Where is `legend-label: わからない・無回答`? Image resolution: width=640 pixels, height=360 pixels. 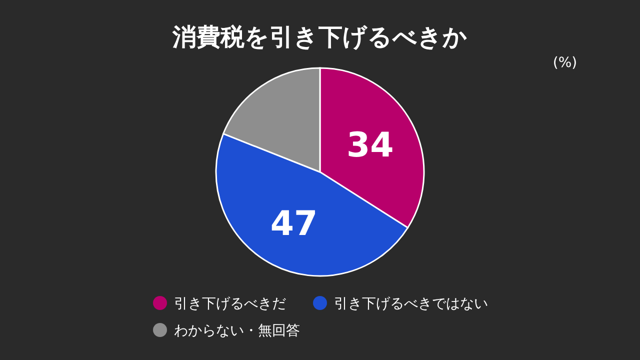 legend-label: わからない・無回答 is located at coordinates (237, 331).